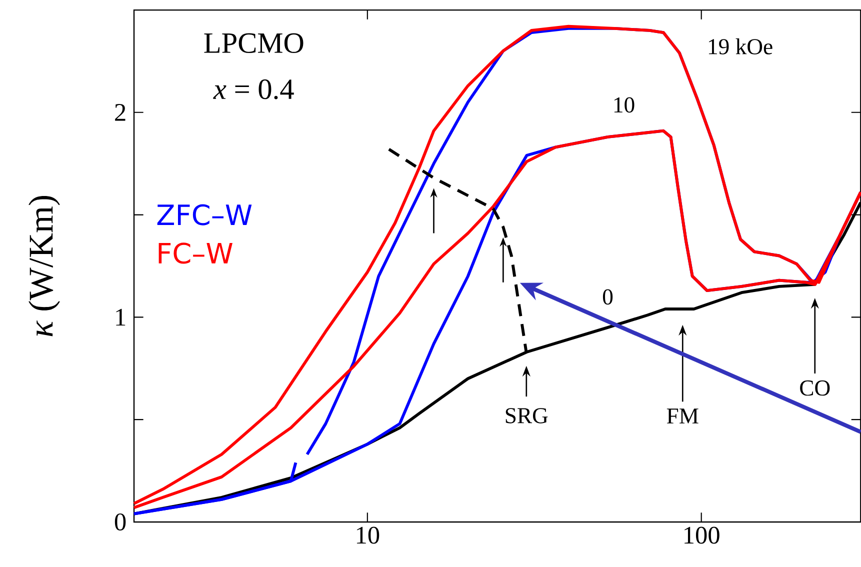 The height and width of the screenshot is (567, 861). Describe the element at coordinates (527, 416) in the screenshot. I see `annotation: SRG` at that location.